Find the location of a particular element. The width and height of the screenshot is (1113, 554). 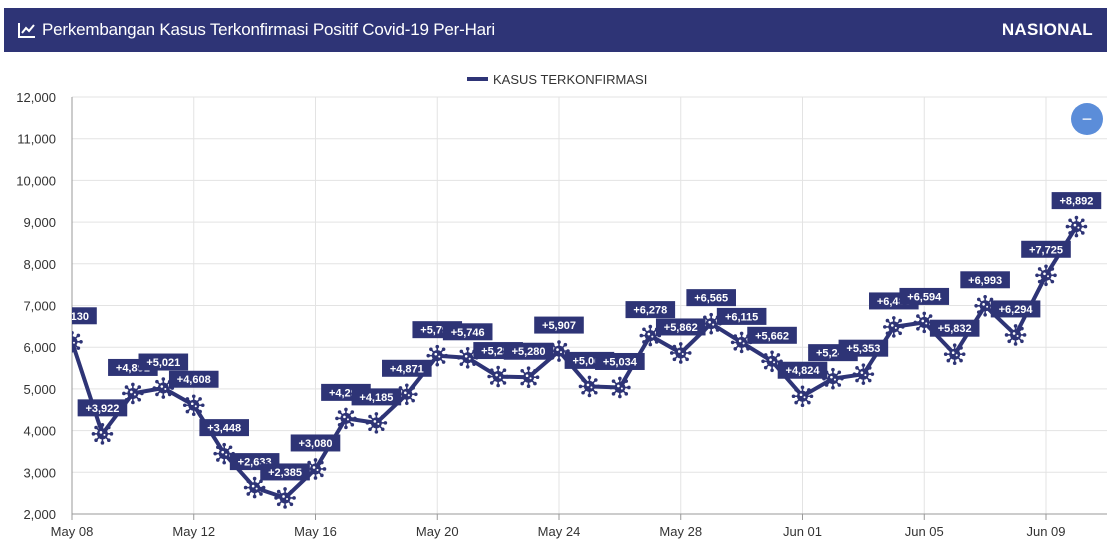

zoom-out-circle is located at coordinates (1087, 119).